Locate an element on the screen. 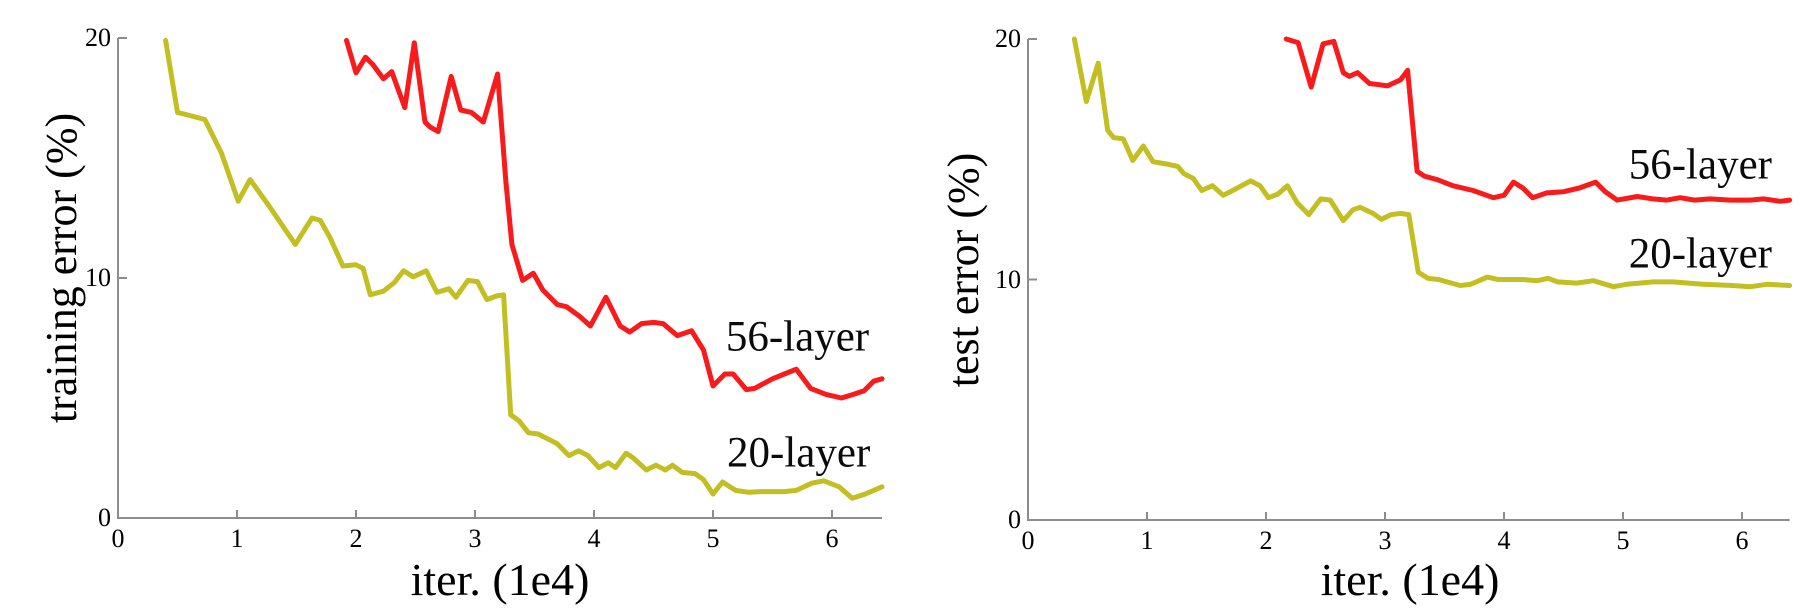  right-chart-x-tick-label: 2 is located at coordinates (1266, 540).